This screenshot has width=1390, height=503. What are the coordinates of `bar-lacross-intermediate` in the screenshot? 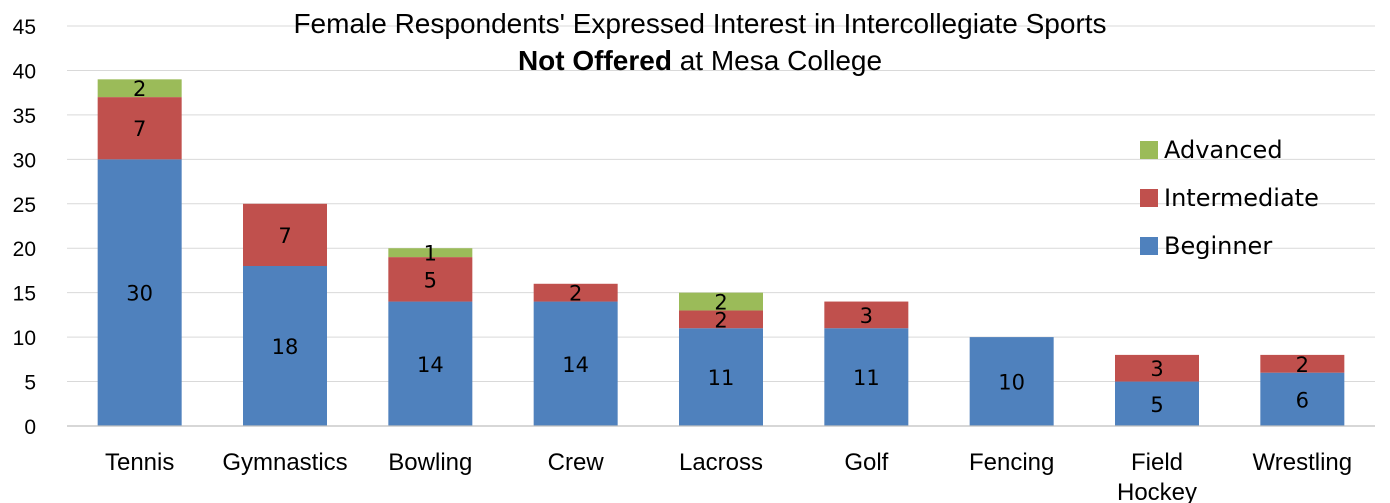 It's located at (721, 319).